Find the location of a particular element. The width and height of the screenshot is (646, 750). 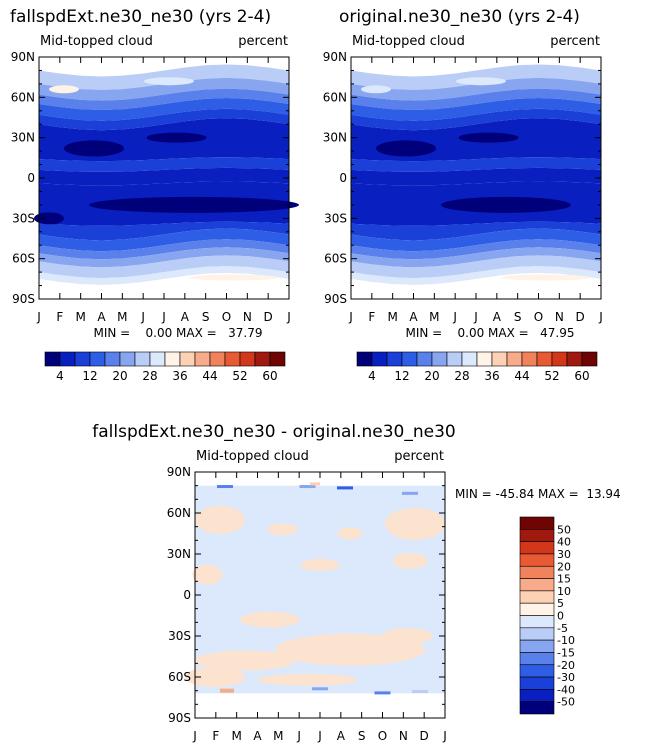

y-tick-label: 60N is located at coordinates (23, 97).